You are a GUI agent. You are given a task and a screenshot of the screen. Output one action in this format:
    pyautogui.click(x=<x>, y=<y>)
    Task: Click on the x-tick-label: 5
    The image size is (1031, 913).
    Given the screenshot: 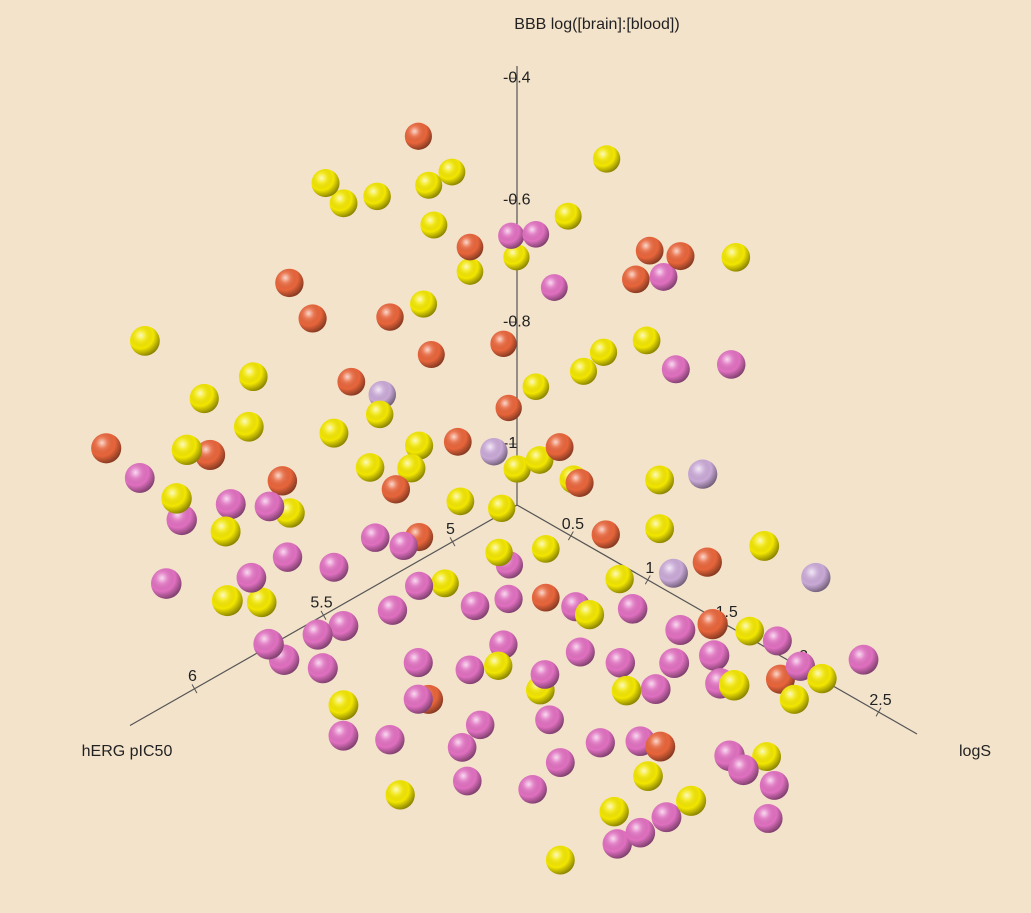 What is the action you would take?
    pyautogui.click(x=450, y=529)
    